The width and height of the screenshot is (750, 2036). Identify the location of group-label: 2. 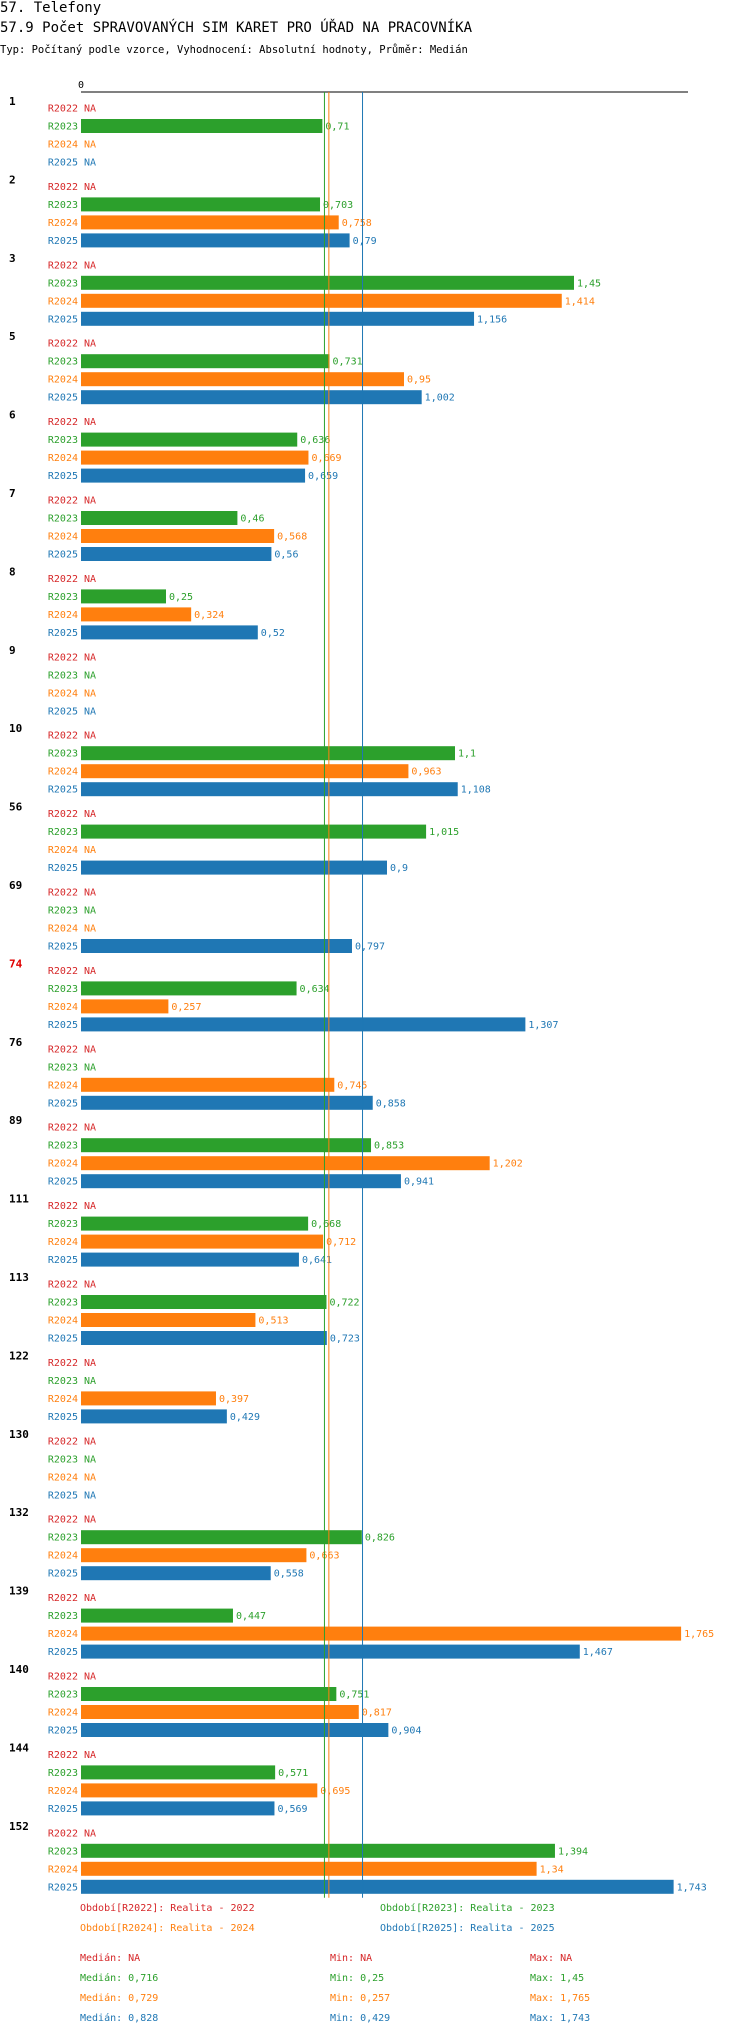
(12, 179).